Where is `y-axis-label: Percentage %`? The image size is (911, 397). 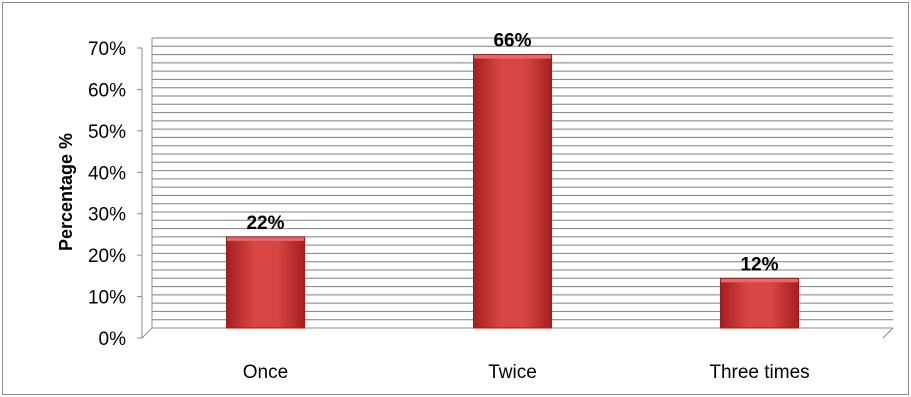
y-axis-label: Percentage % is located at coordinates (66, 192).